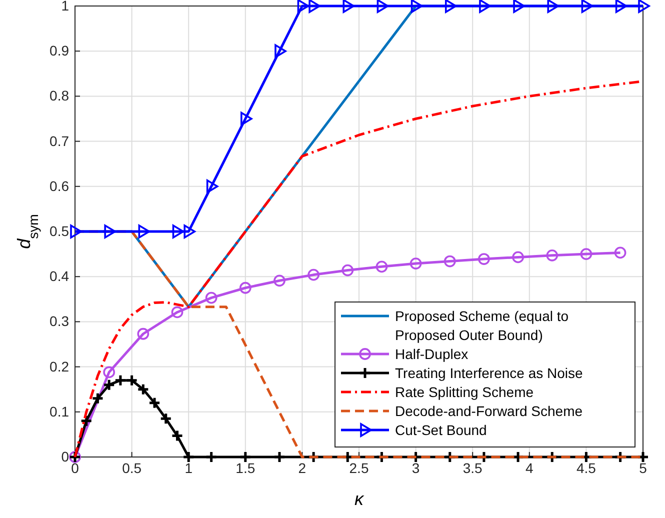  I want to click on x-tick-label: 5, so click(643, 468).